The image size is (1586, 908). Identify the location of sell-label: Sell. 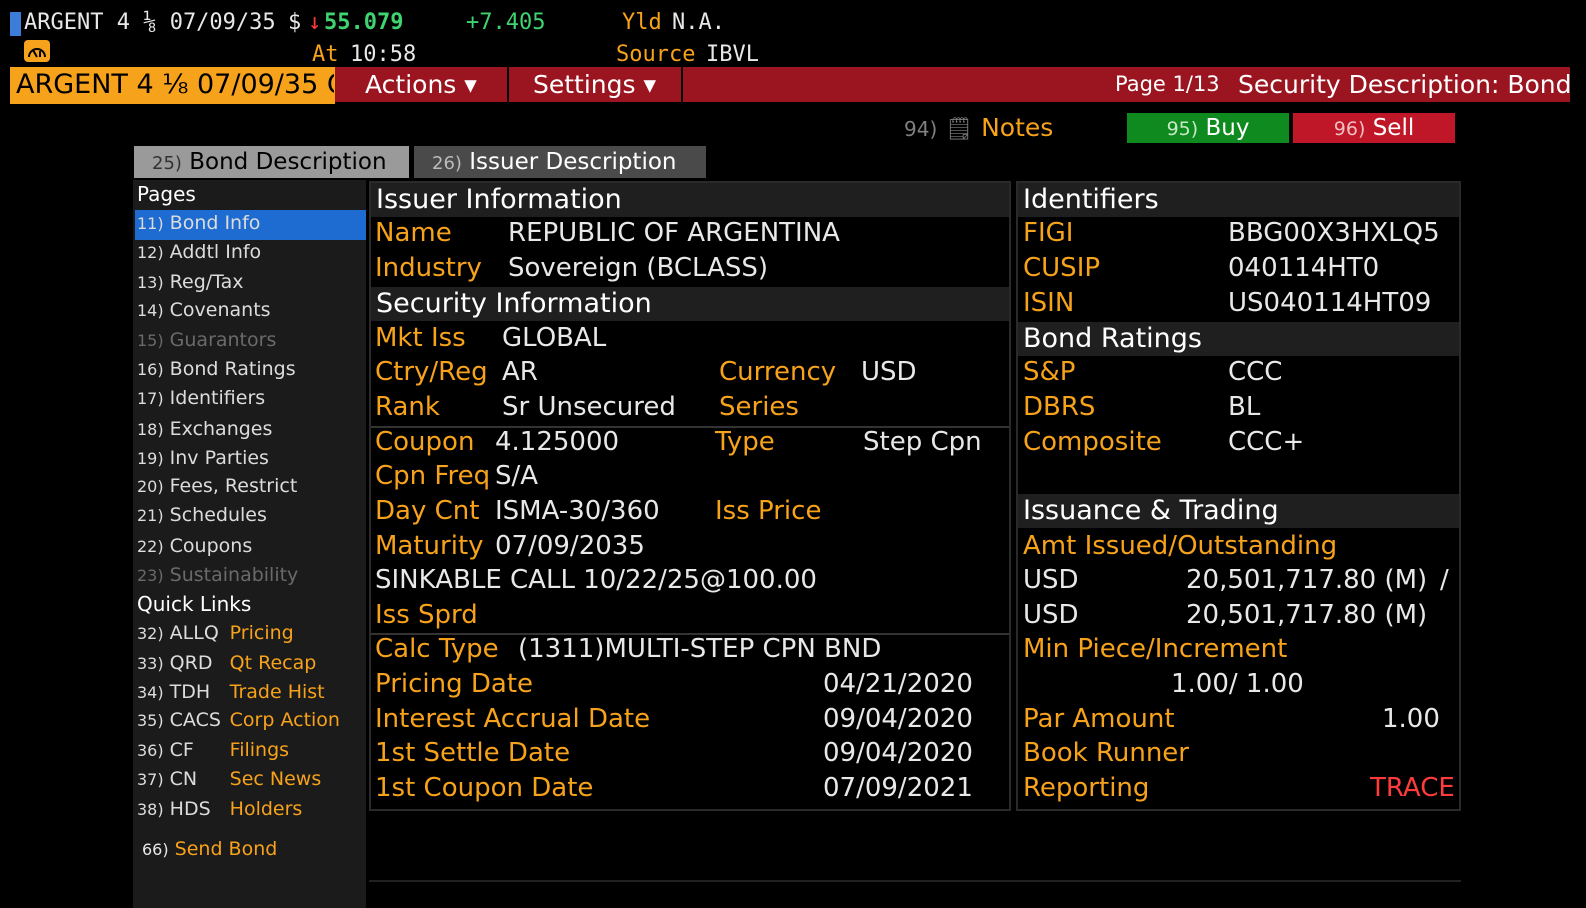
(1393, 128).